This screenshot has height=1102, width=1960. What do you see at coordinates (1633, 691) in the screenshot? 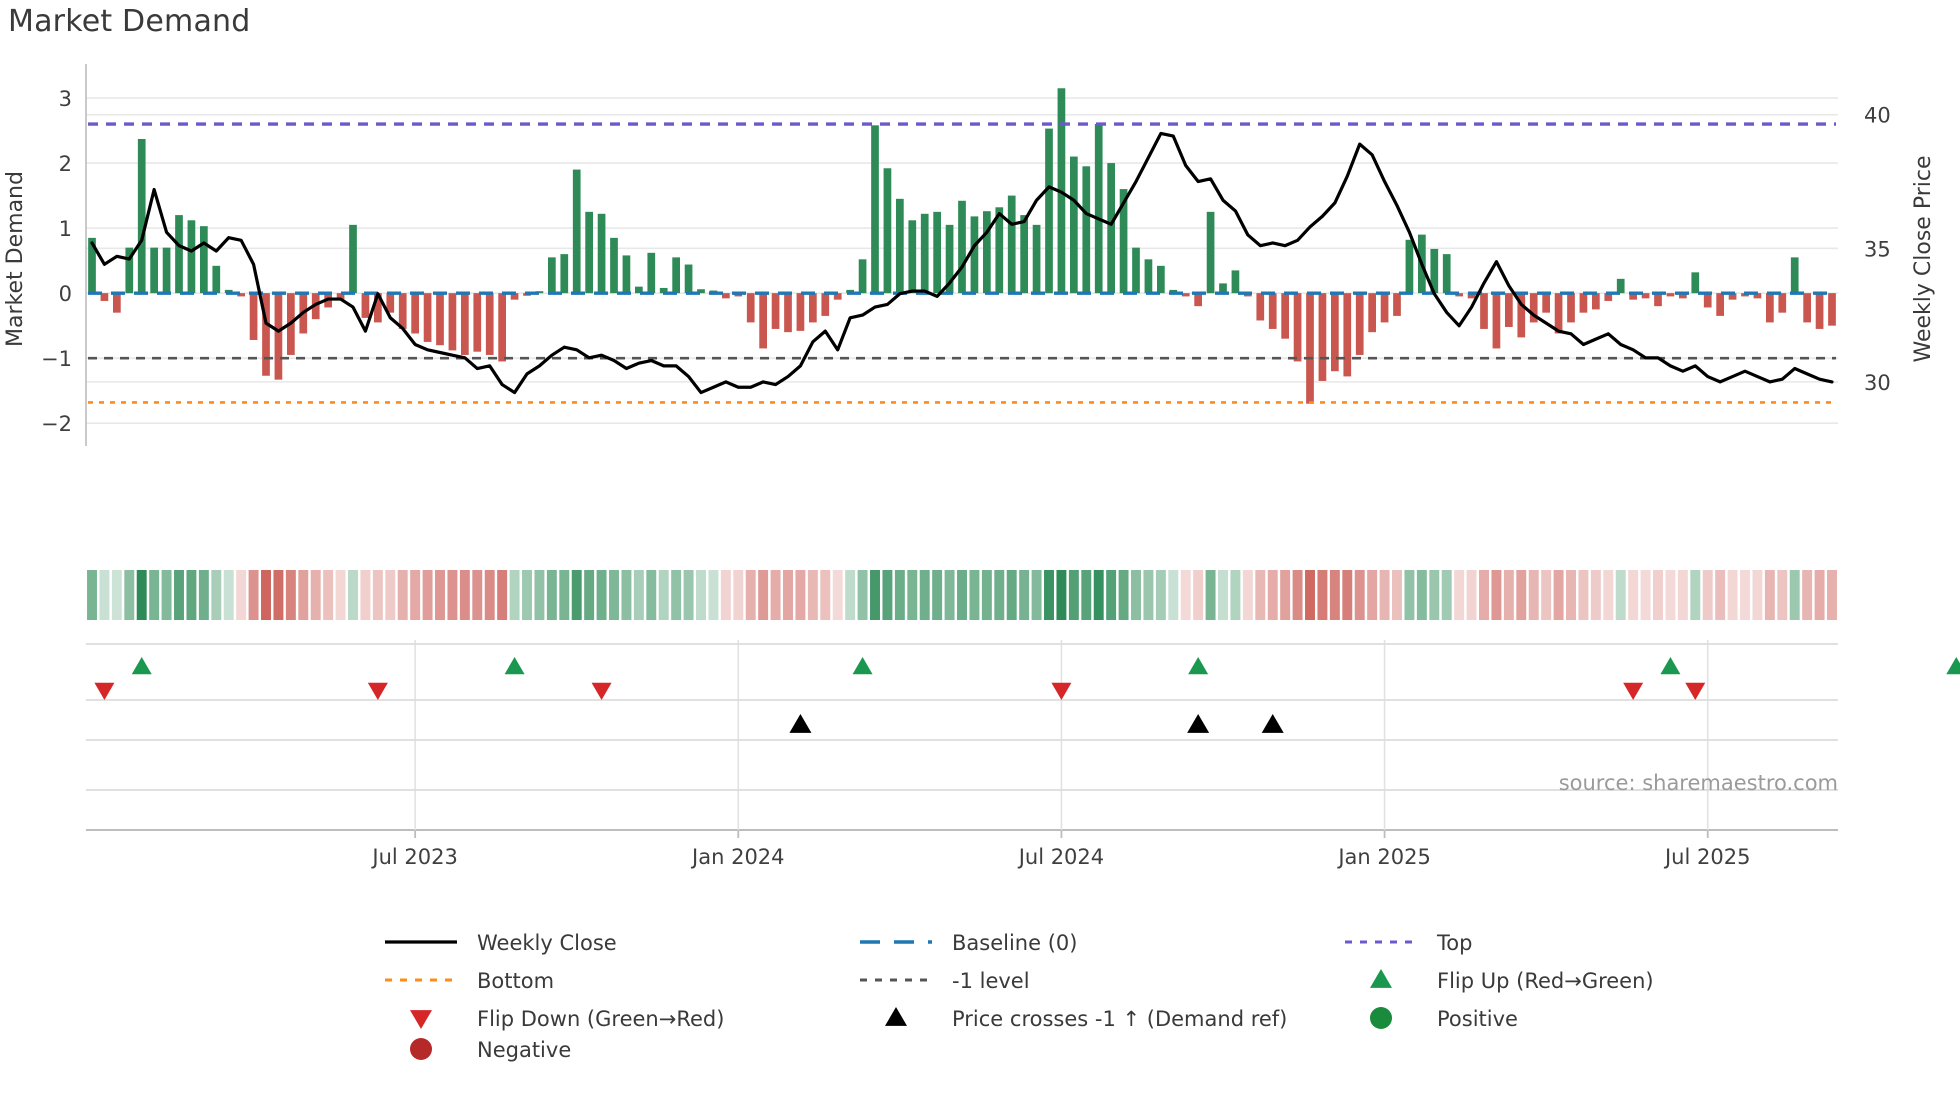
I see `flip-down-marker` at bounding box center [1633, 691].